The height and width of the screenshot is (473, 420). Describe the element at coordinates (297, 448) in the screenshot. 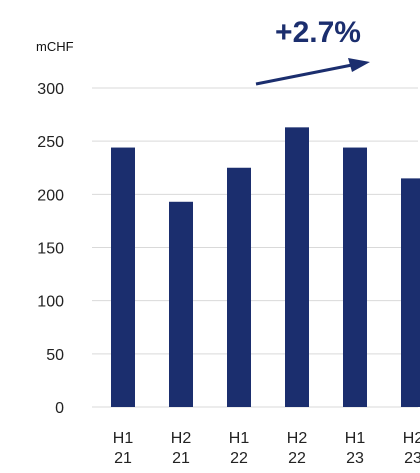

I see `x-tick-label: H2 22` at that location.